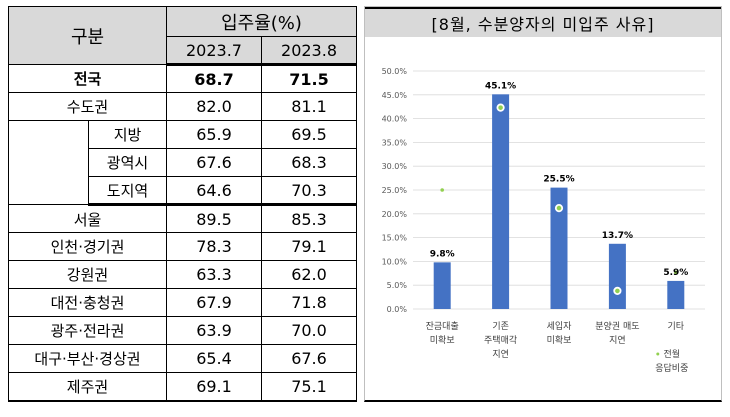 The image size is (730, 417). I want to click on legend-label: 전월, so click(672, 354).